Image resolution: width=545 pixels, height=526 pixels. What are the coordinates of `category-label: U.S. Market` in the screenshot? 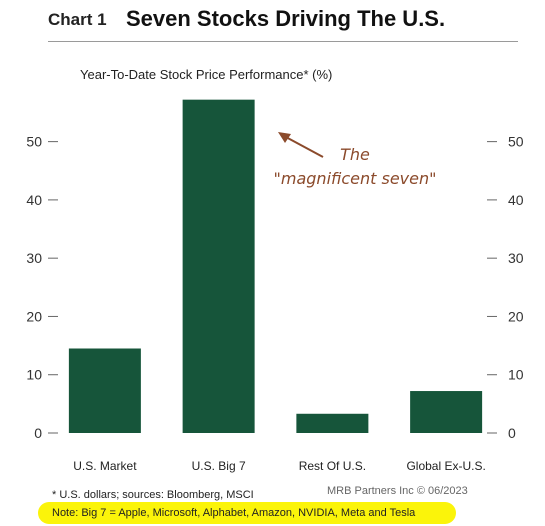 It's located at (105, 466).